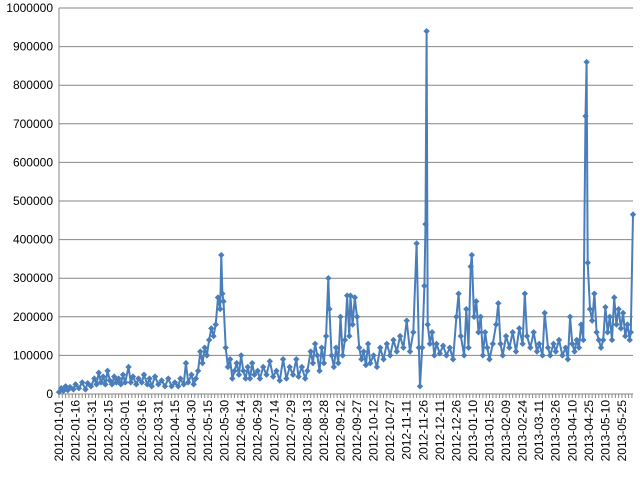 The image size is (640, 481). Describe the element at coordinates (175, 431) in the screenshot. I see `x-tick-label: 2012-04-15` at that location.